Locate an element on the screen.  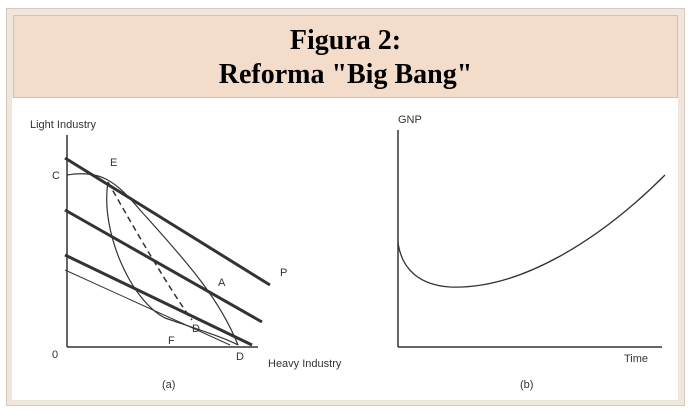
x-axis-label: Heavy Industry is located at coordinates (305, 364).